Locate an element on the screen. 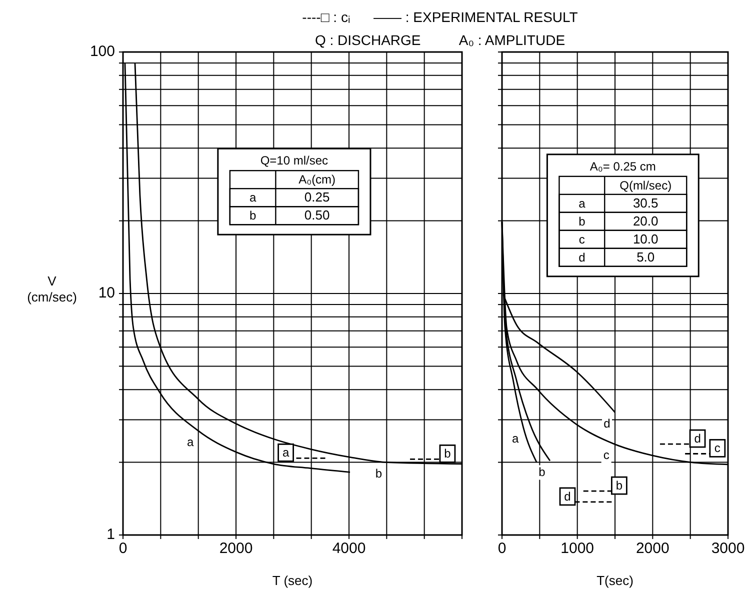 The image size is (748, 591). chart-subtitle: Q : DISCHARGE A₀ : AMPLITUDE is located at coordinates (440, 40).